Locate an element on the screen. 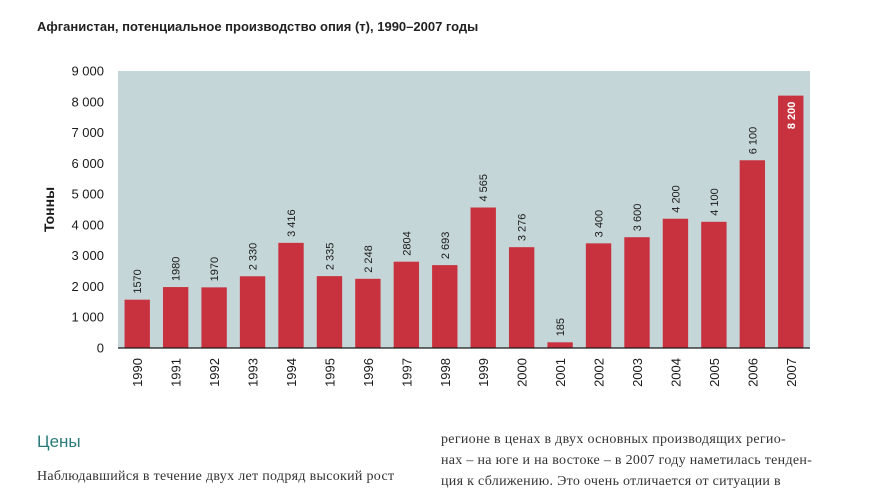 This screenshot has height=492, width=893. bar-1995 is located at coordinates (329, 312).